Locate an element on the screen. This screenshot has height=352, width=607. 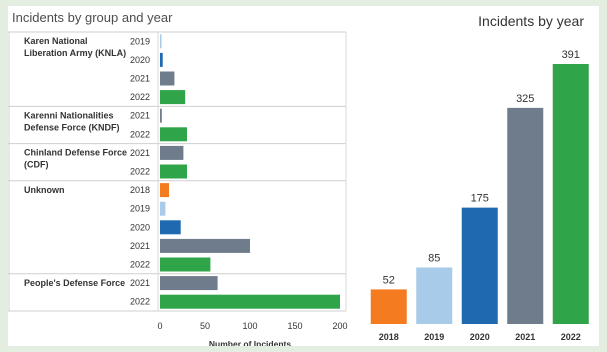
x-axis-title: Number of Incidents is located at coordinates (250, 342).